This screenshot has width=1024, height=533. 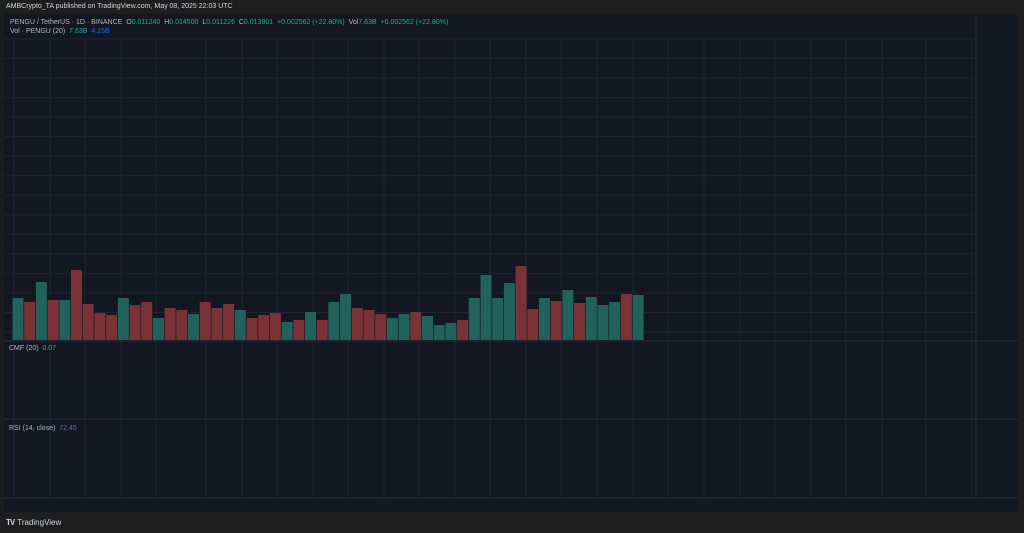 What do you see at coordinates (353, 22) in the screenshot?
I see `vol-label: Vol` at bounding box center [353, 22].